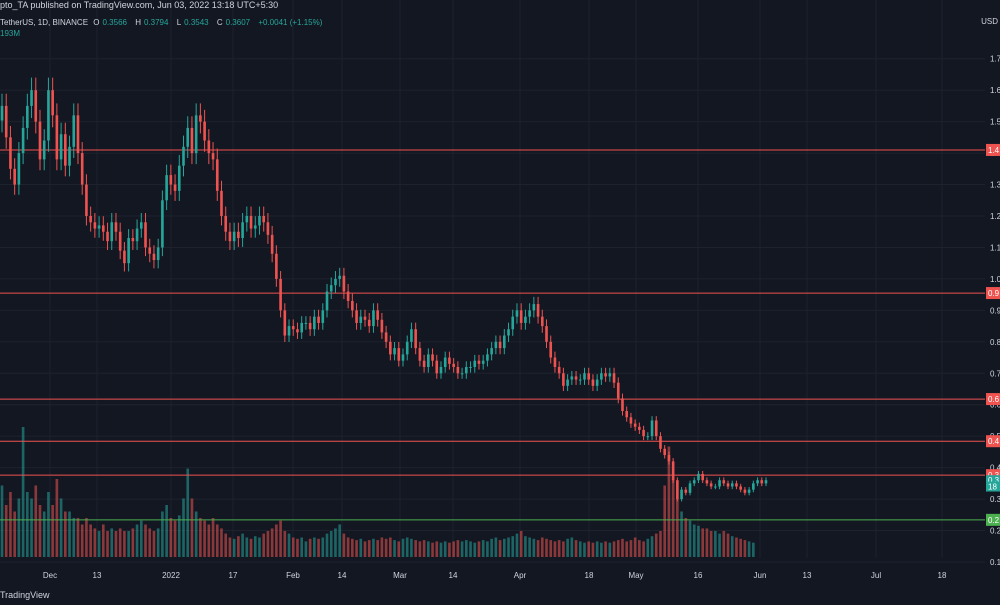 The width and height of the screenshot is (1000, 605). I want to click on y-tick-label: 1.7, so click(995, 59).